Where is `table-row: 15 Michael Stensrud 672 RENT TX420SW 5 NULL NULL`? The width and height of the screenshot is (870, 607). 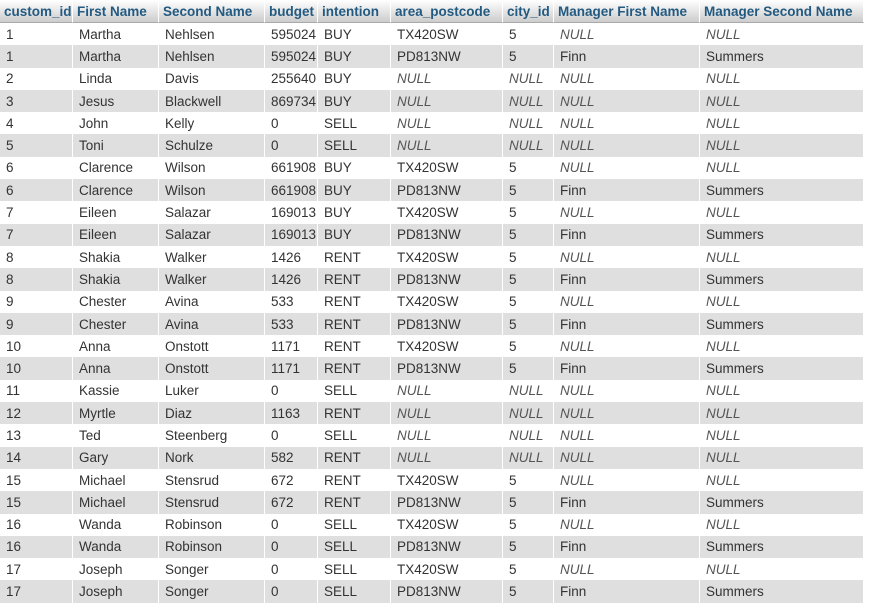 table-row: 15 Michael Stensrud 672 RENT TX420SW 5 NULL NULL is located at coordinates (432, 480).